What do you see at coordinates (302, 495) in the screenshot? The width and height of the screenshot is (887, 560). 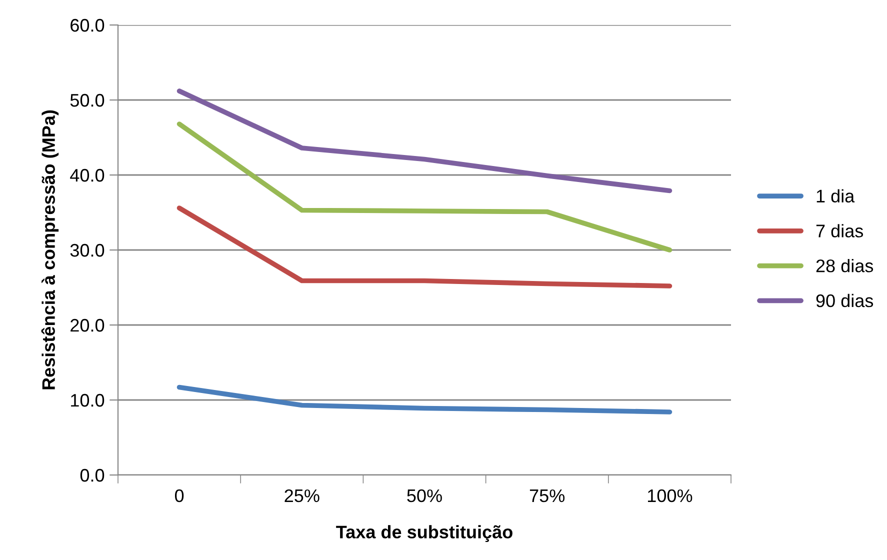 I see `x-tick-label: 25%` at bounding box center [302, 495].